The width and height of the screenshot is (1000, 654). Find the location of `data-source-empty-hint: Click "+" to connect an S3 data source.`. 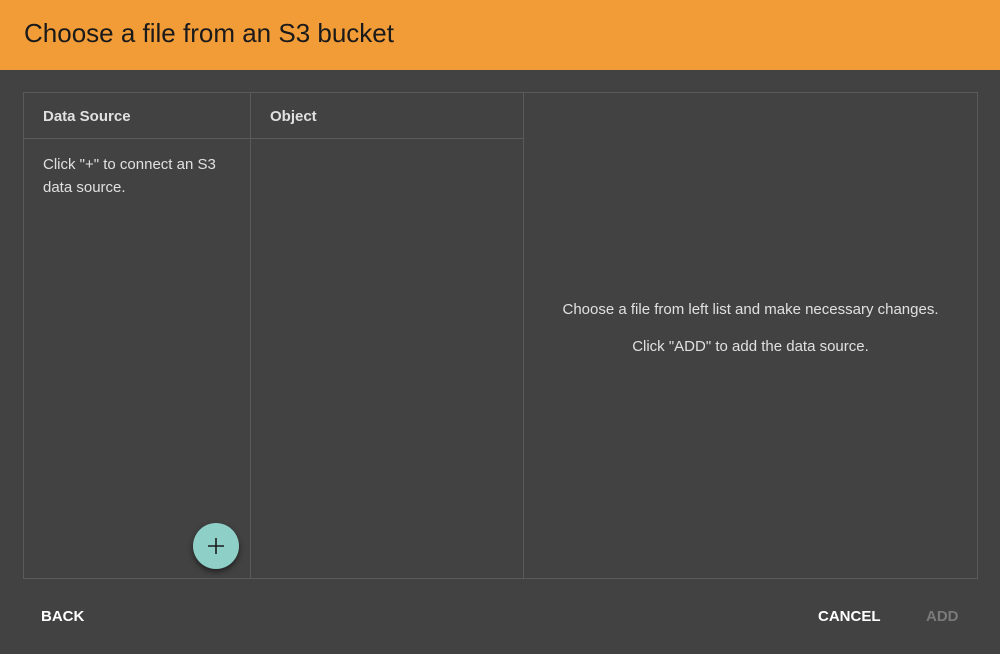

data-source-empty-hint: Click "+" to connect an S3 data source. is located at coordinates (129, 176).